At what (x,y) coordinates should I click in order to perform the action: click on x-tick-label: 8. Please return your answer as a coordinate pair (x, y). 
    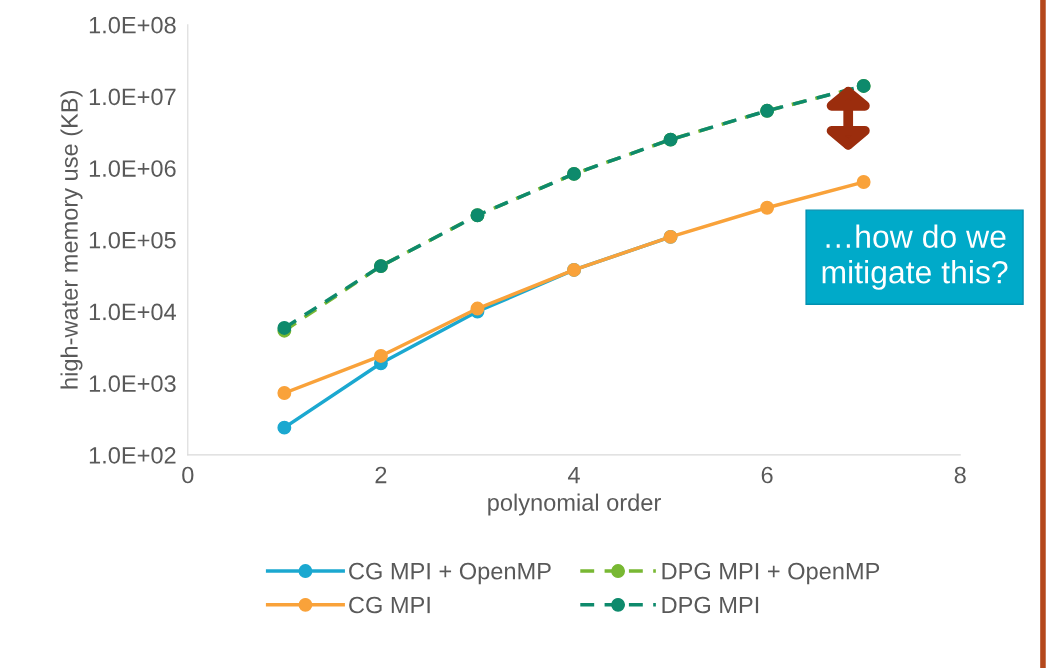
    Looking at the image, I should click on (960, 475).